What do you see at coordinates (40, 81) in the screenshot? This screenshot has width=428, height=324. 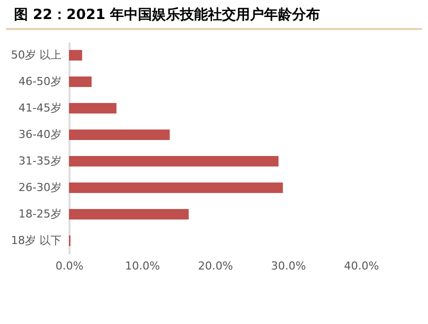 I see `y-tick-label: 46-50岁` at bounding box center [40, 81].